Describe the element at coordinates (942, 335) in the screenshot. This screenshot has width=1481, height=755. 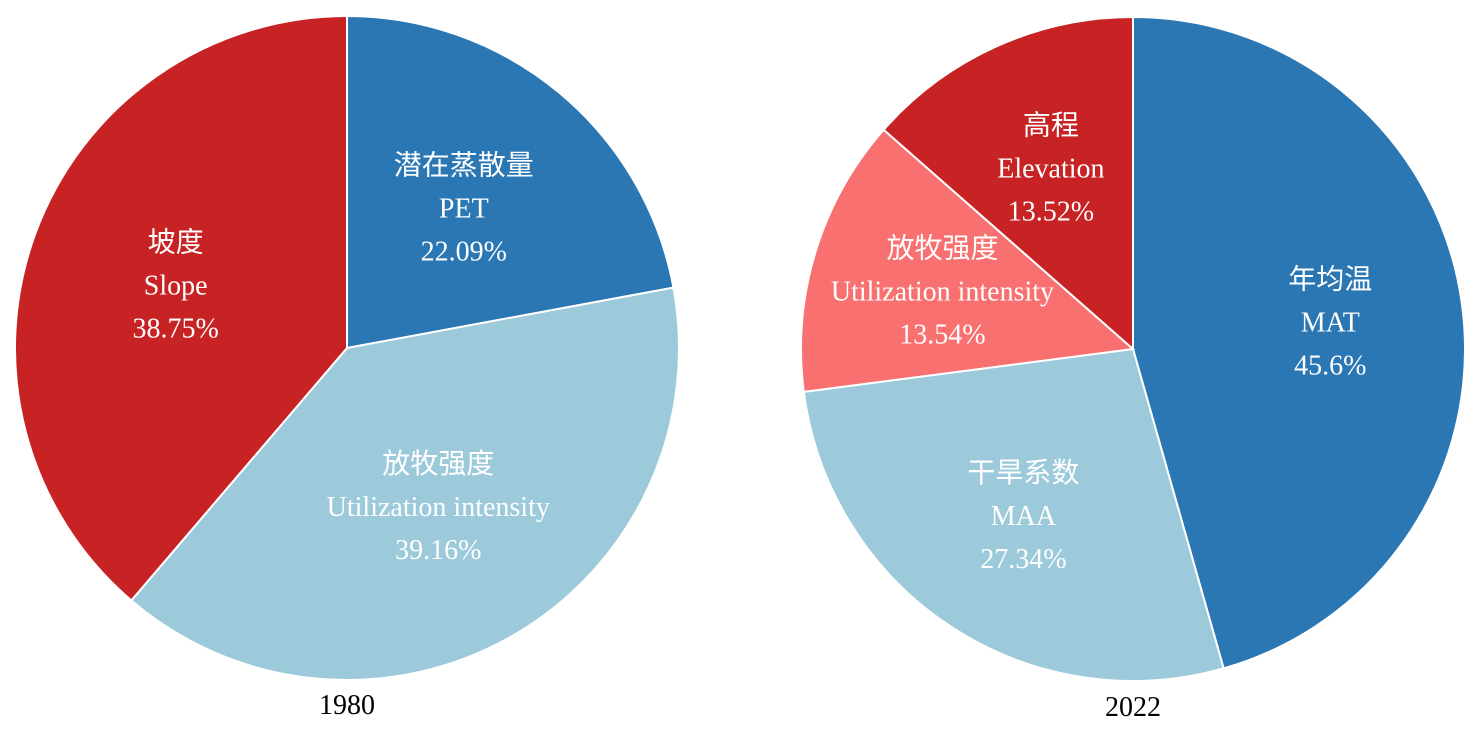
I see `slice-label-percent: 13.54%` at that location.